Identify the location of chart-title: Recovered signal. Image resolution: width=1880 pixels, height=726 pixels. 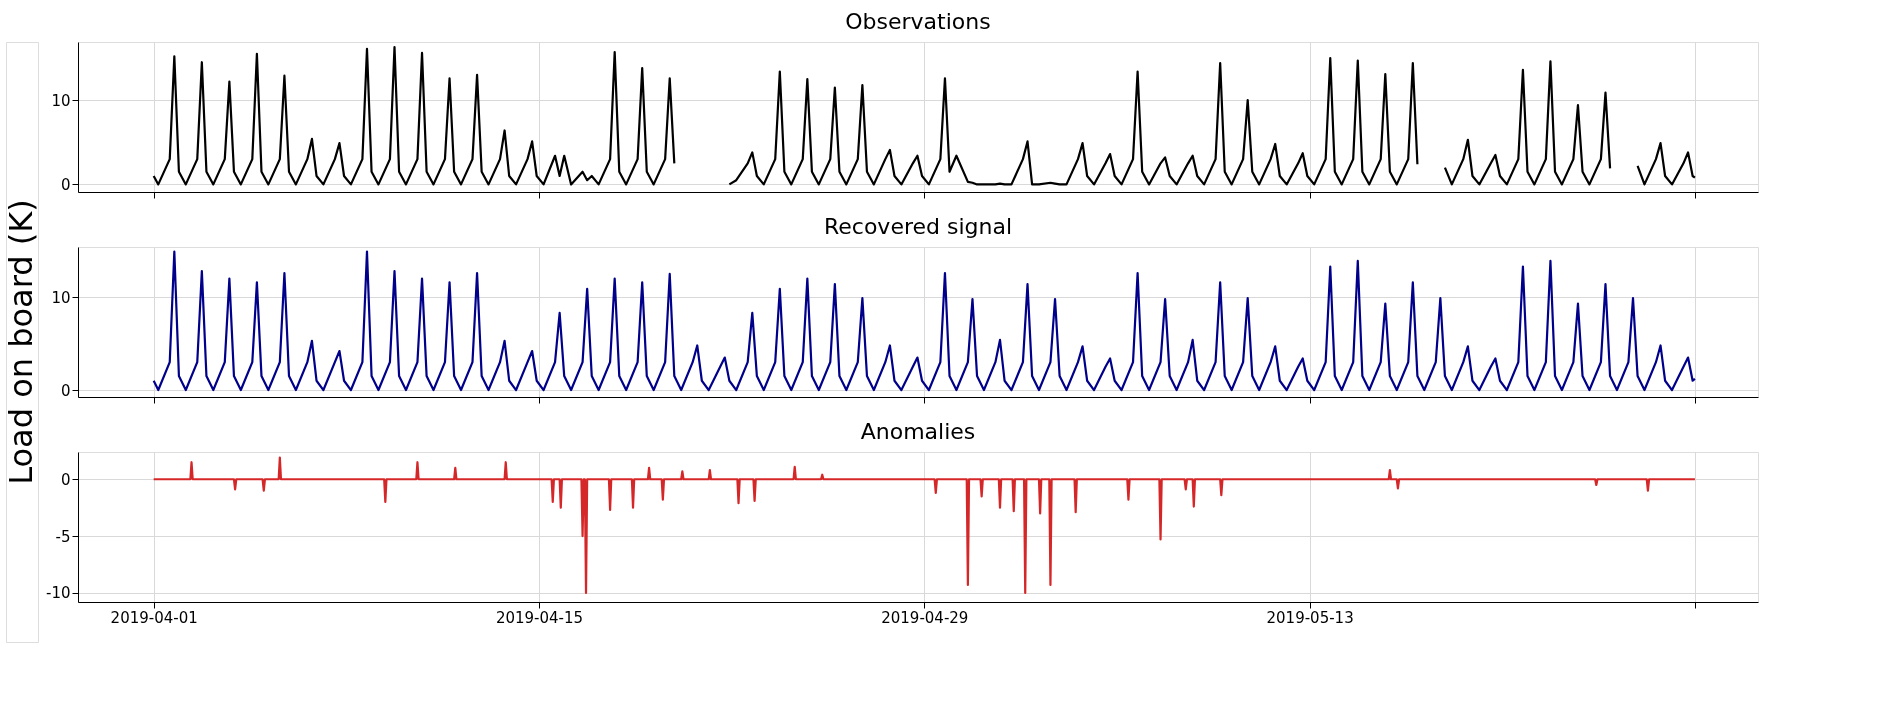
(918, 226).